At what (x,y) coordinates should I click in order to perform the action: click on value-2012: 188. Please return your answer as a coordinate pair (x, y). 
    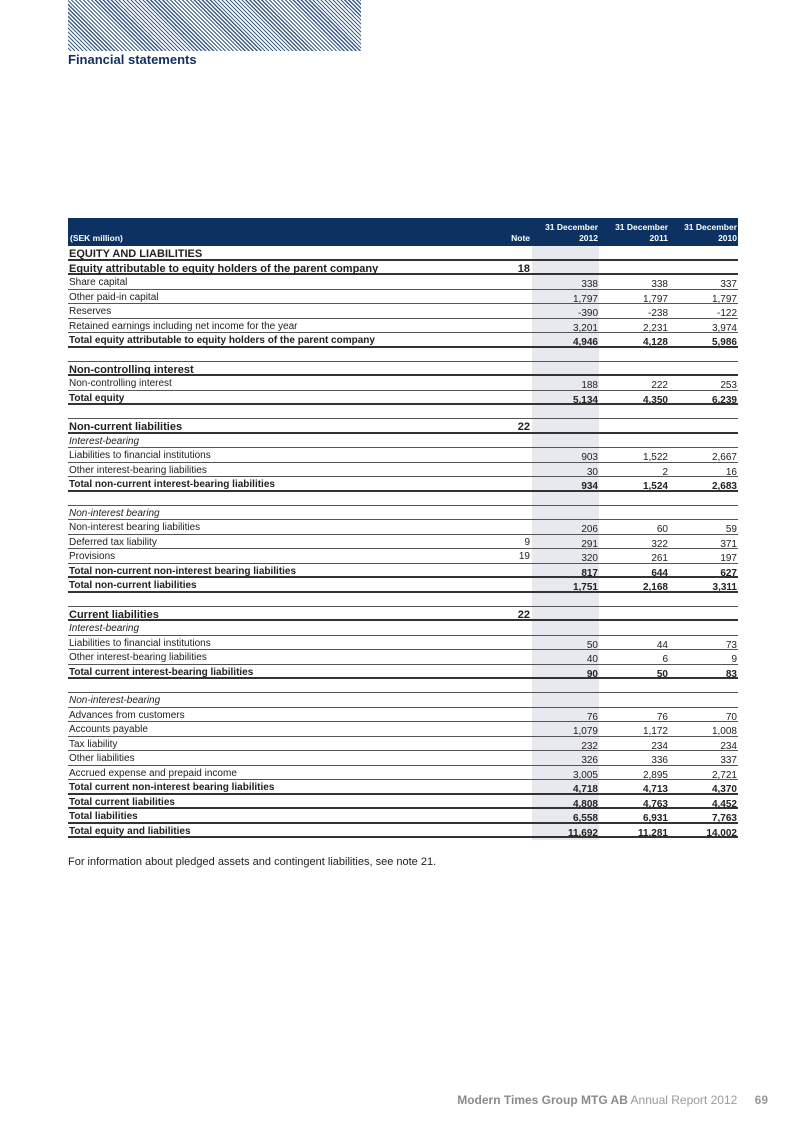
    Looking at the image, I should click on (589, 385).